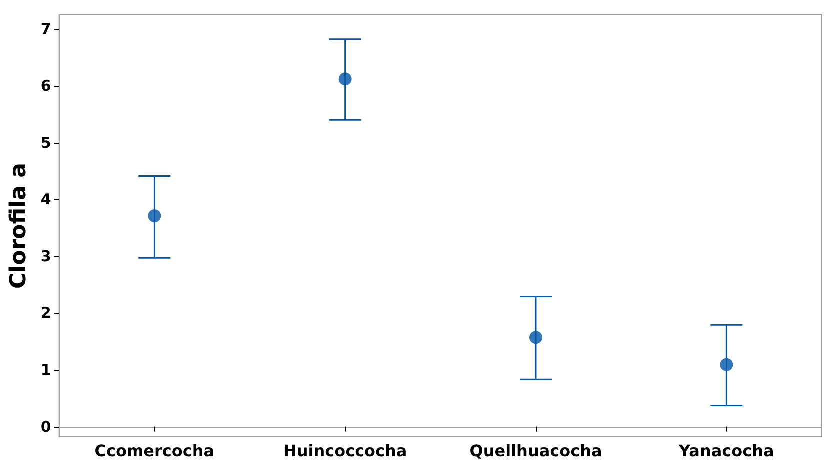  I want to click on x-tick-label: Quellhuacocha, so click(536, 451).